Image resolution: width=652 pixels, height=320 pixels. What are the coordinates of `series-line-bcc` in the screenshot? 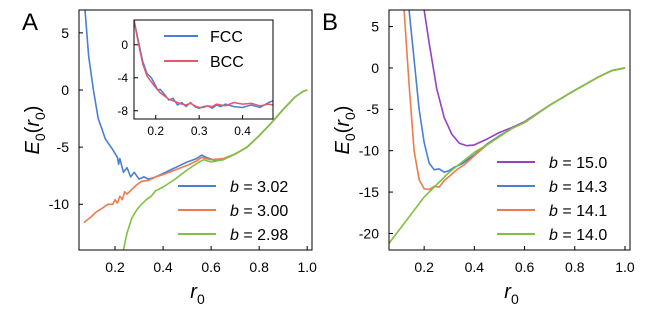 It's located at (203, 64).